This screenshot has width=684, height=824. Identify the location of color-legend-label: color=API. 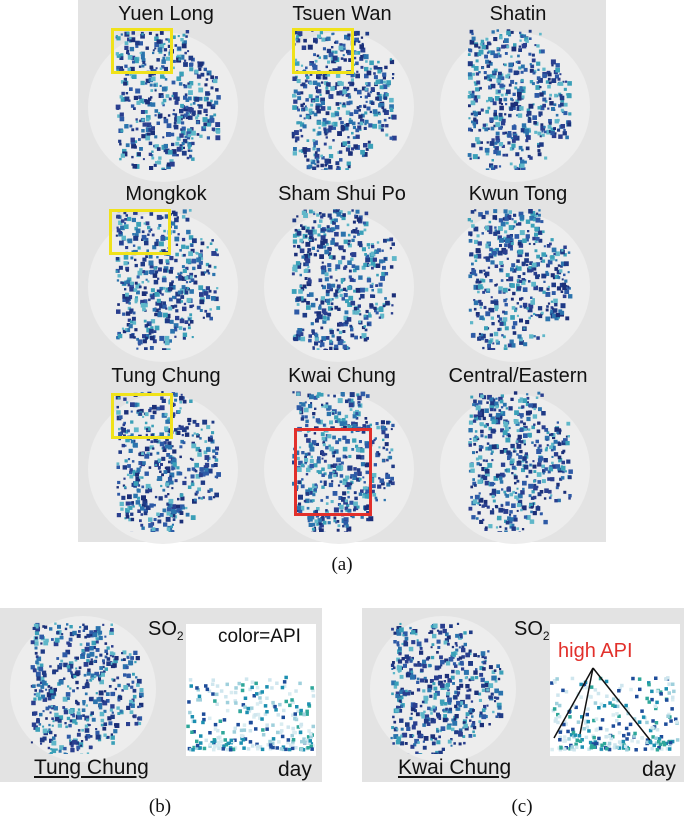
(259, 636).